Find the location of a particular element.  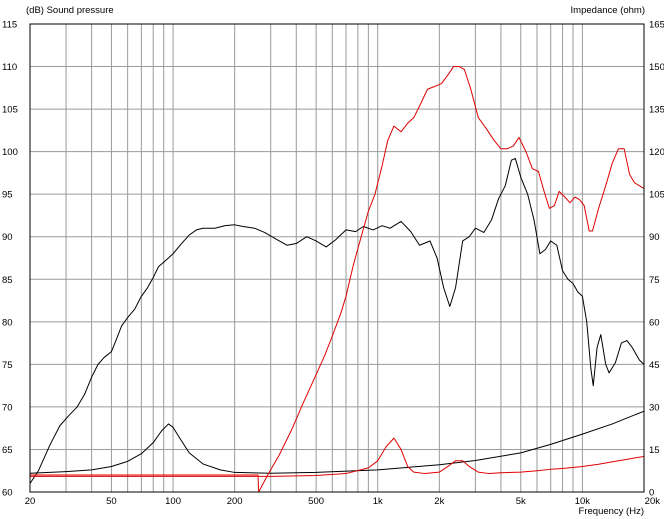

y-right-tick-label: 135 is located at coordinates (656, 110).